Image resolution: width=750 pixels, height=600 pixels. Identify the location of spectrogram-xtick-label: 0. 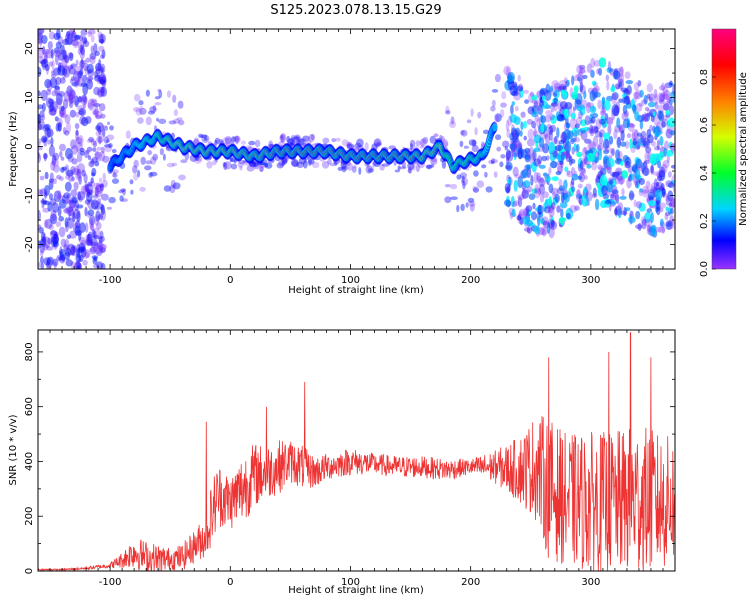
(230, 280).